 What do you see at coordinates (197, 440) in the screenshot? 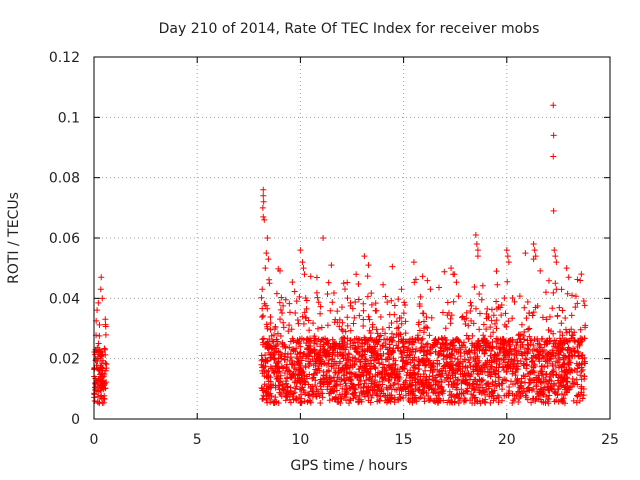
I see `x-tick-label: 5` at bounding box center [197, 440].